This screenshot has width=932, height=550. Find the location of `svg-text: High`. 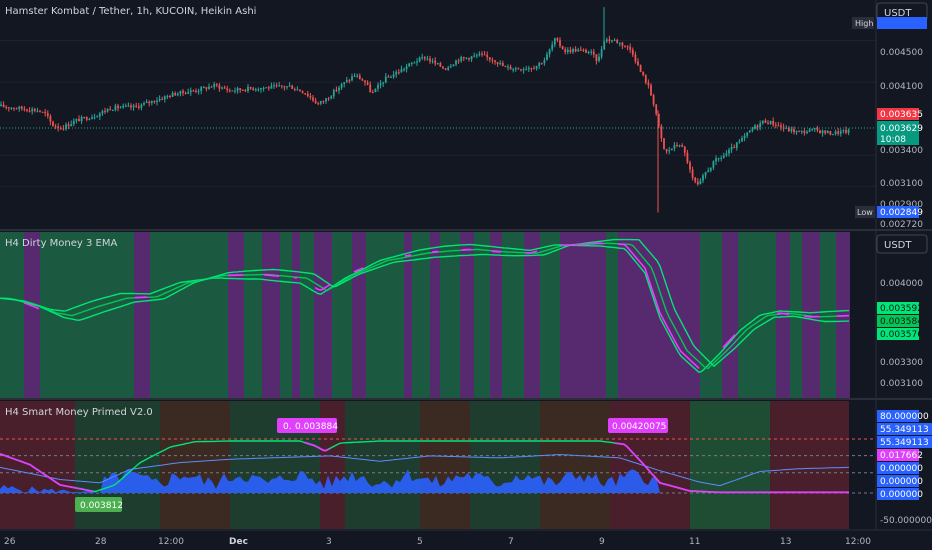

svg-text: High is located at coordinates (864, 23).